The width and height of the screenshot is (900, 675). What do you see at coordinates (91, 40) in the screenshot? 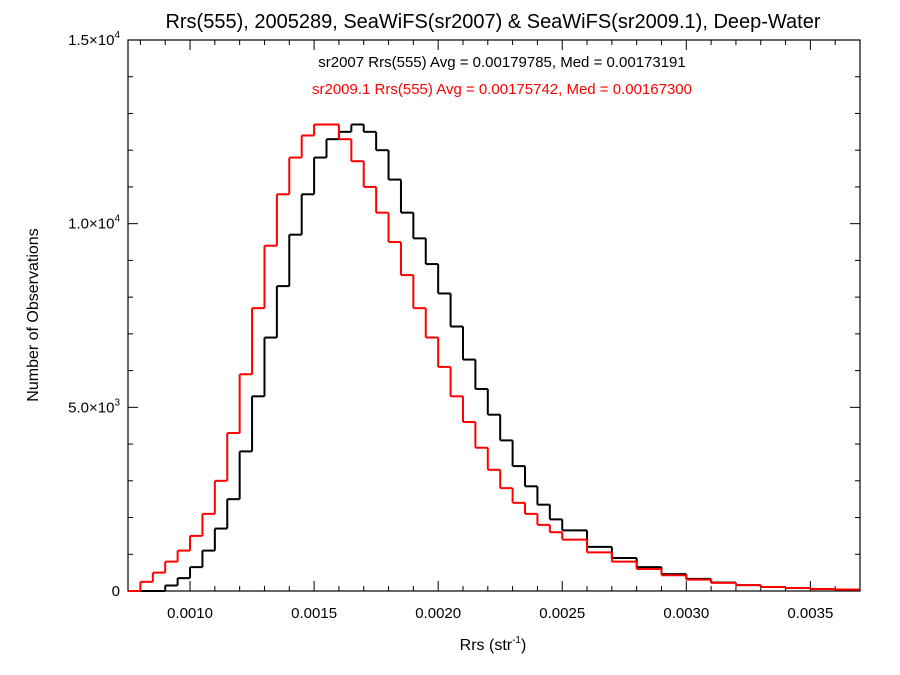
I see `y-tick-mantissa: 1.5×10` at bounding box center [91, 40].